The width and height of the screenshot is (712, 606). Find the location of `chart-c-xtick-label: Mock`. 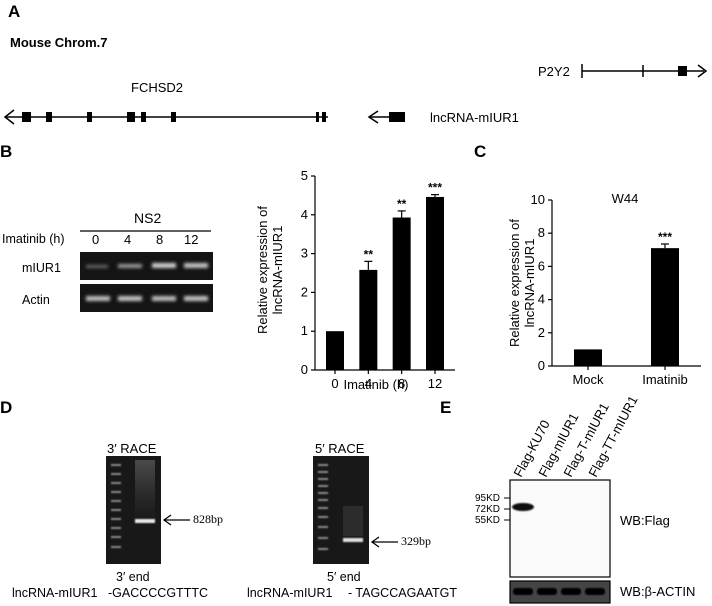

chart-c-xtick-label: Mock is located at coordinates (588, 379).